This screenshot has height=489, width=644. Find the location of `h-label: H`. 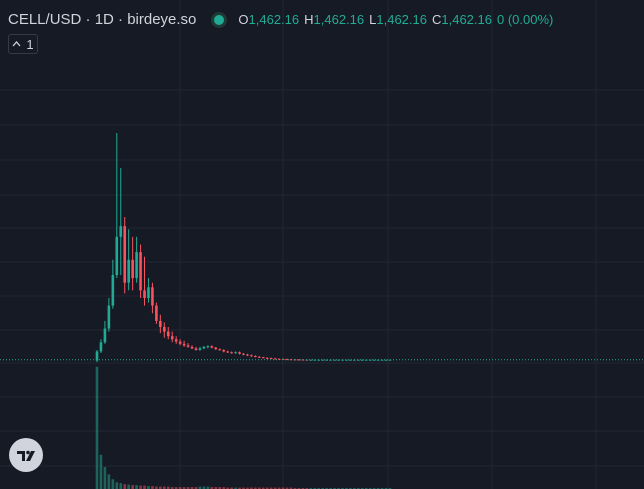

h-label: H is located at coordinates (309, 19).